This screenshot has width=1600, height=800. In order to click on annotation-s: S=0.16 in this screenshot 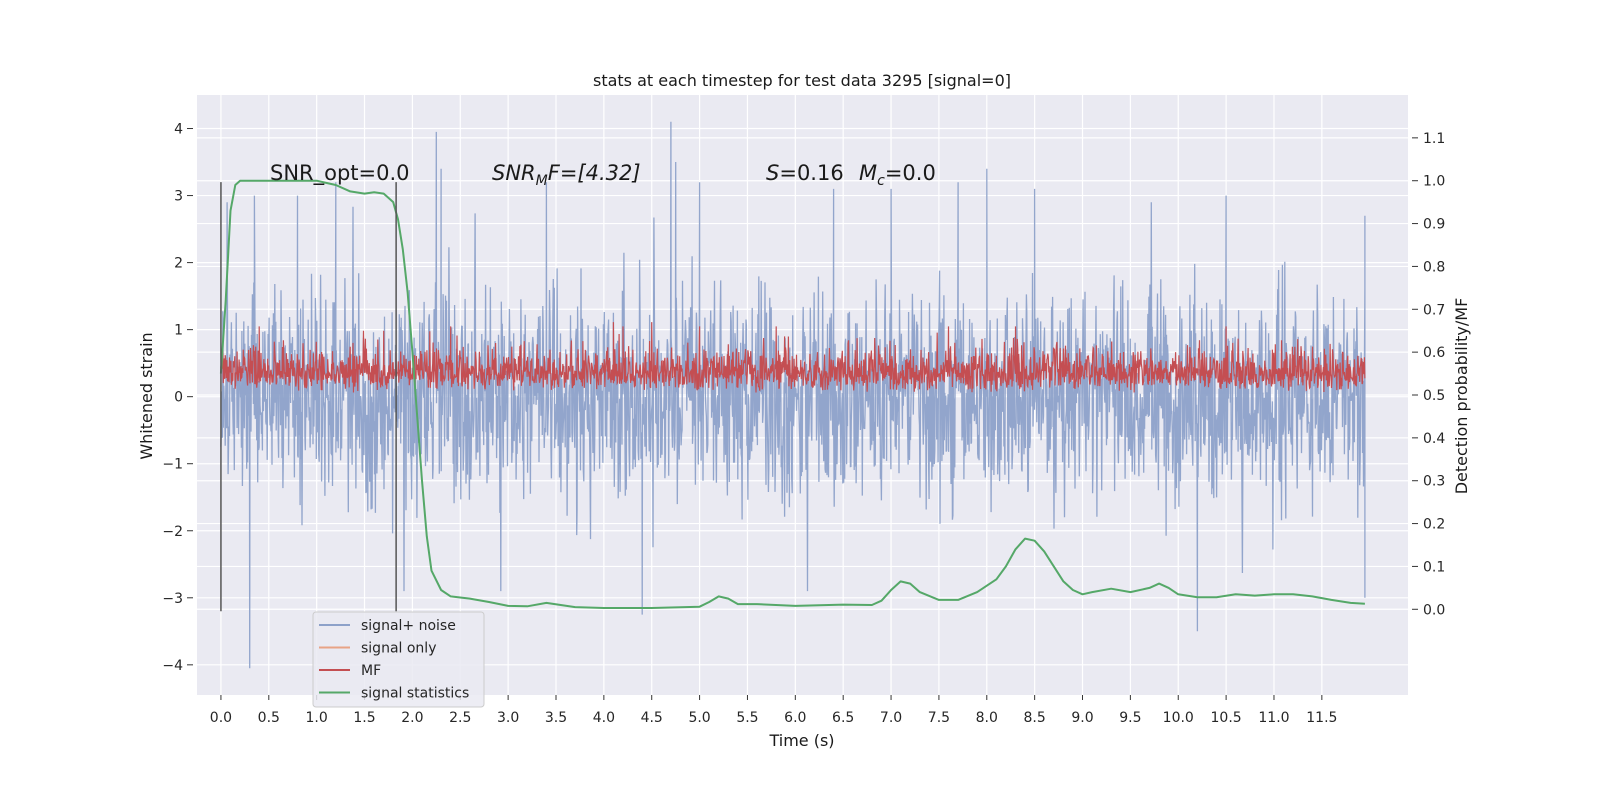, I will do `click(805, 173)`.